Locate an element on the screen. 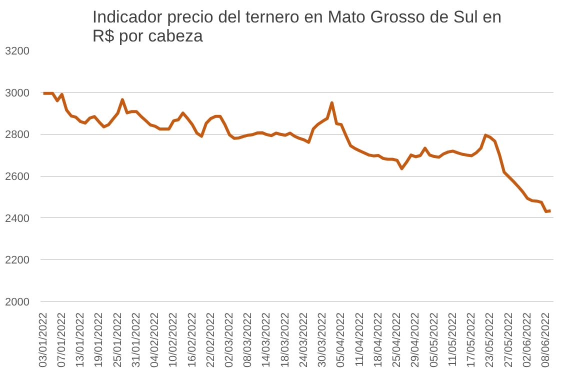 This screenshot has height=370, width=578. x-tick-label: 11/04/2022 is located at coordinates (360, 339).